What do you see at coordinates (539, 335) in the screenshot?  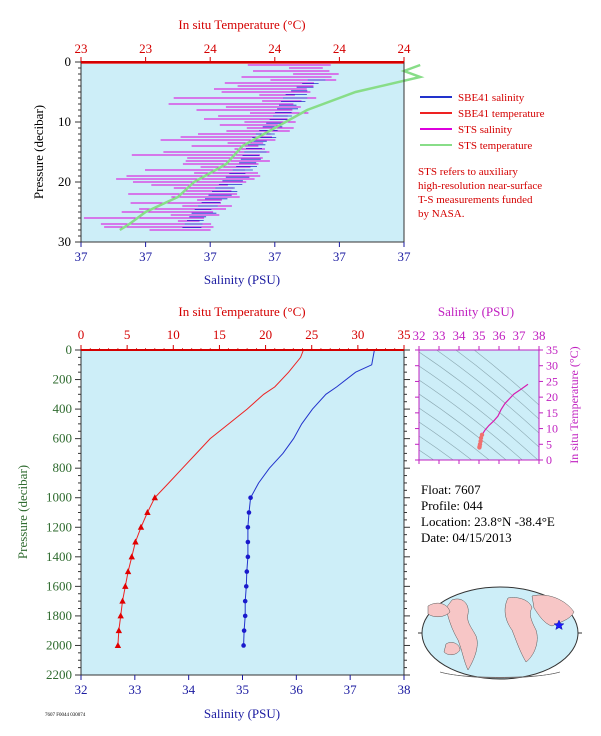 I see `ts-salinity-tick-label: 38` at bounding box center [539, 335].